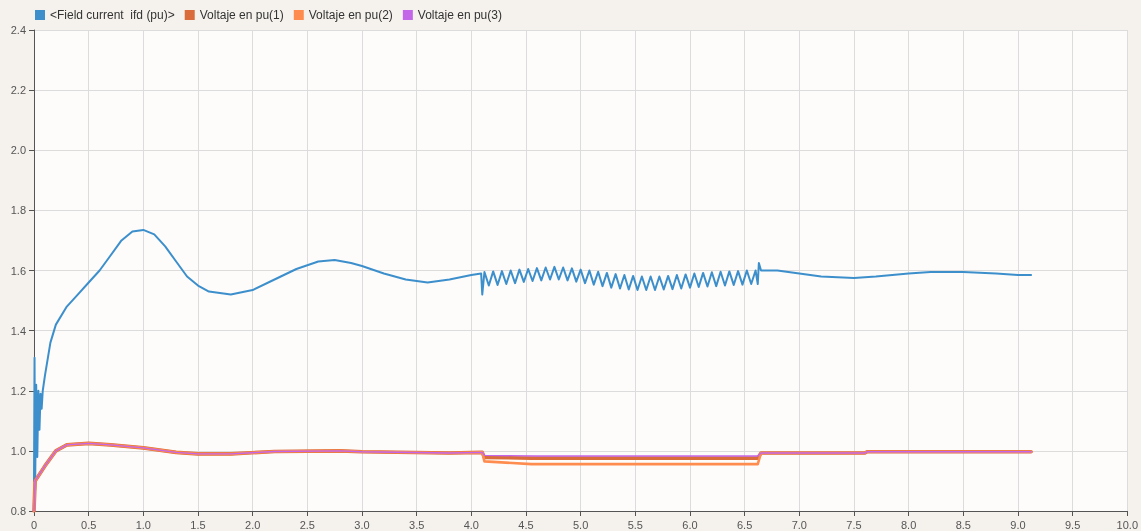 The image size is (1141, 531). Describe the element at coordinates (1127, 524) in the screenshot. I see `x-tick-label: 10.0` at that location.